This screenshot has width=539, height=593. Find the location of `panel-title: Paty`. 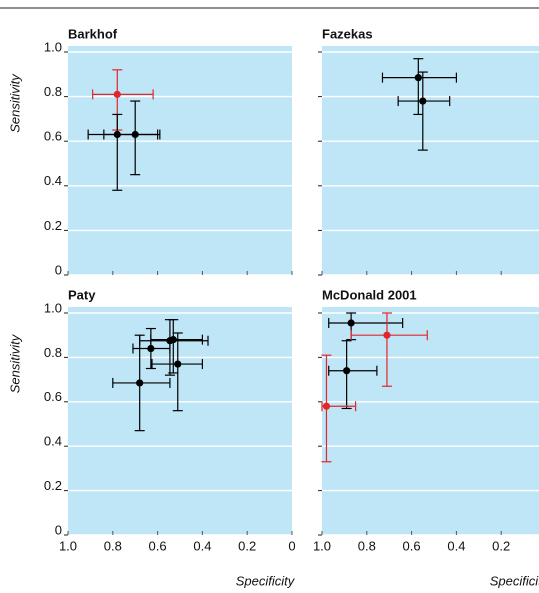

panel-title: Paty is located at coordinates (82, 294).